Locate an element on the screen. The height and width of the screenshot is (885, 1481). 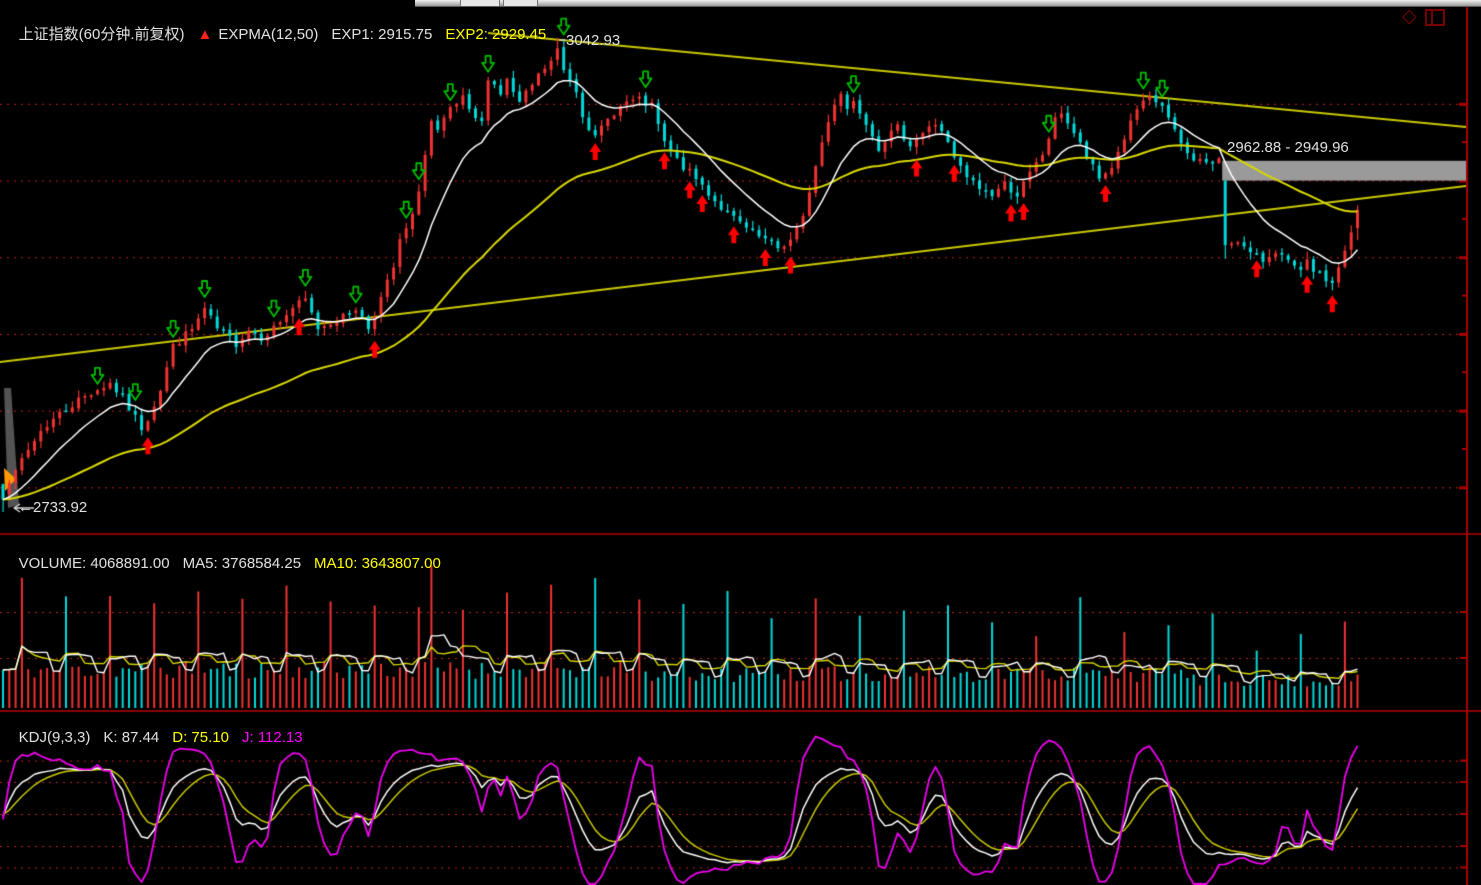
titlebar-icons: ◇ is located at coordinates (1423, 16).